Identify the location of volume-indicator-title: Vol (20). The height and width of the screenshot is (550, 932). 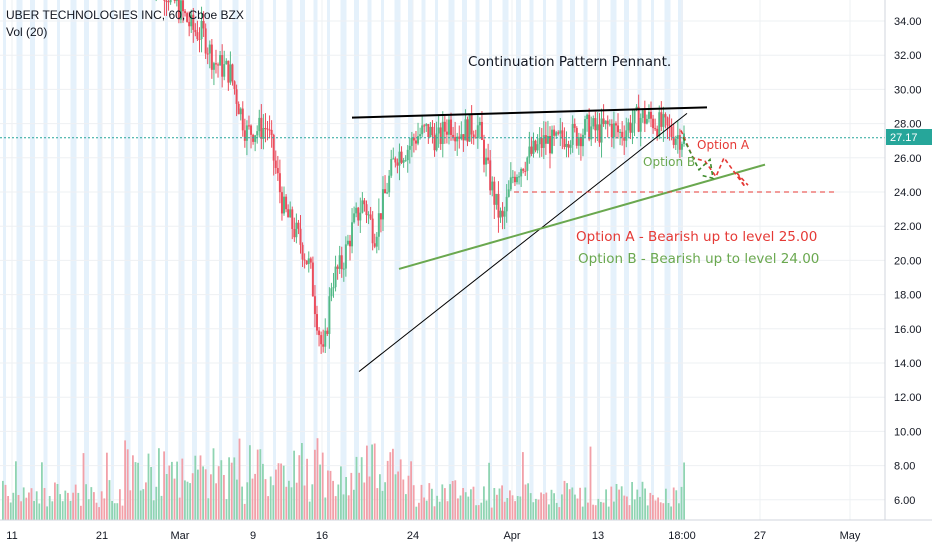
(27, 32).